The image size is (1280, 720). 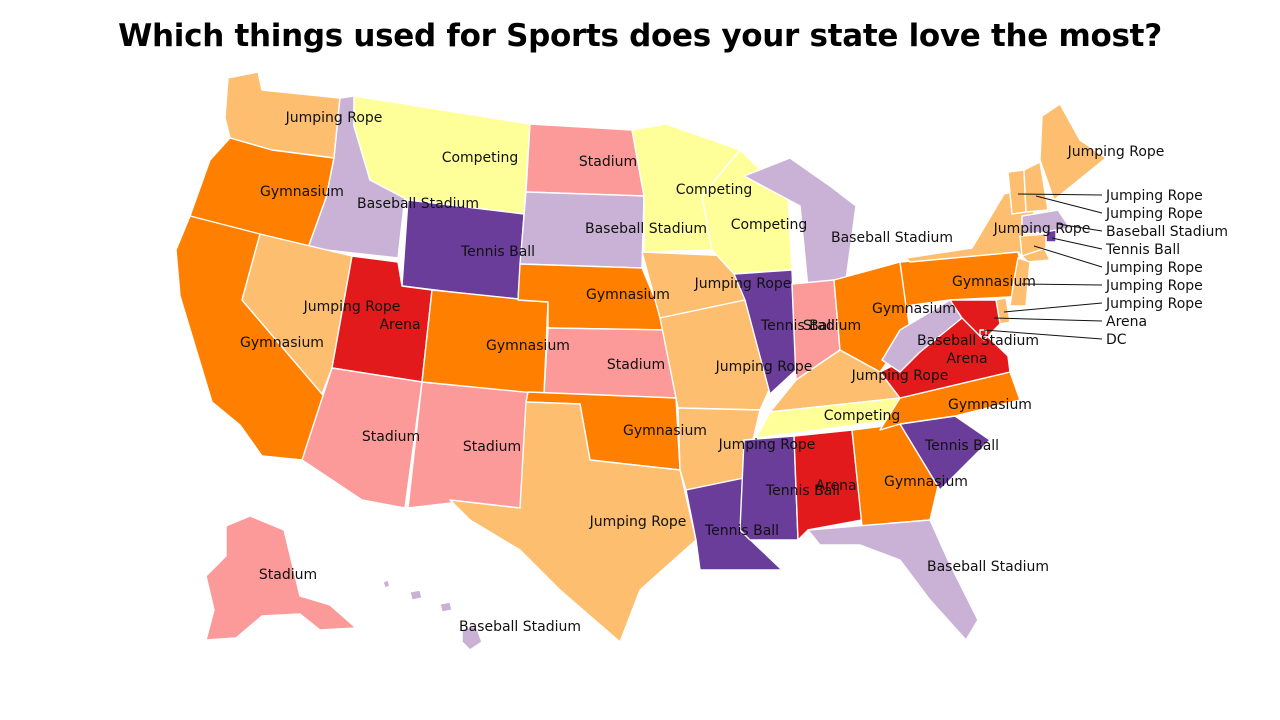 What do you see at coordinates (399, 325) in the screenshot?
I see `label-ut: Arena` at bounding box center [399, 325].